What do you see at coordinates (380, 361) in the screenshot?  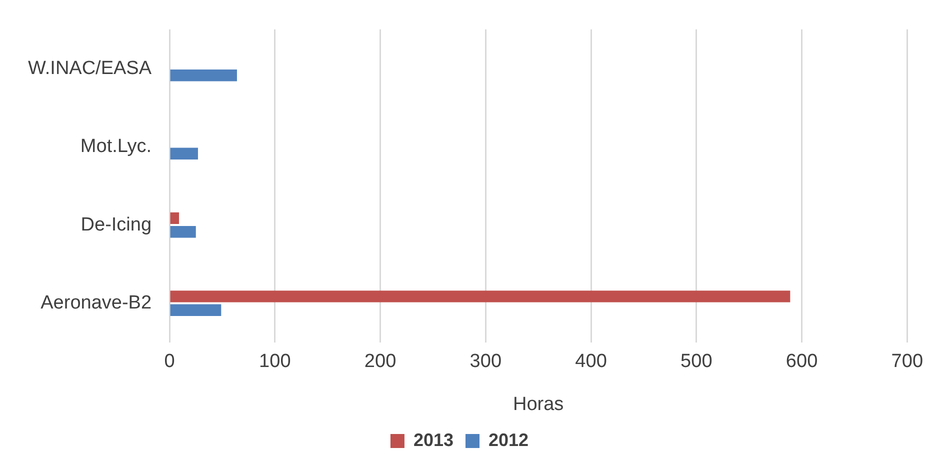 I see `x-tick-label: 200` at bounding box center [380, 361].